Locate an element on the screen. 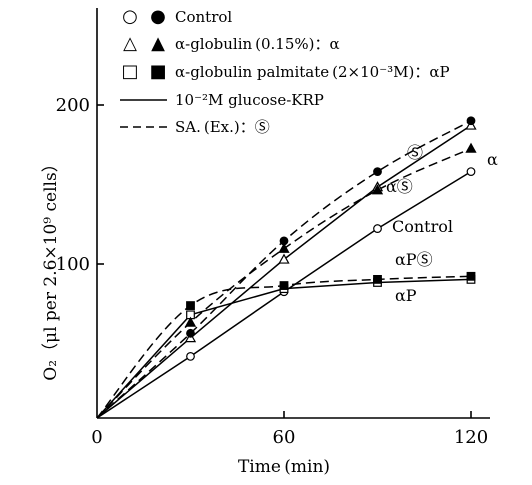 This screenshot has height=485, width=532. legend-marker-square-filled: ■ is located at coordinates (157, 71).